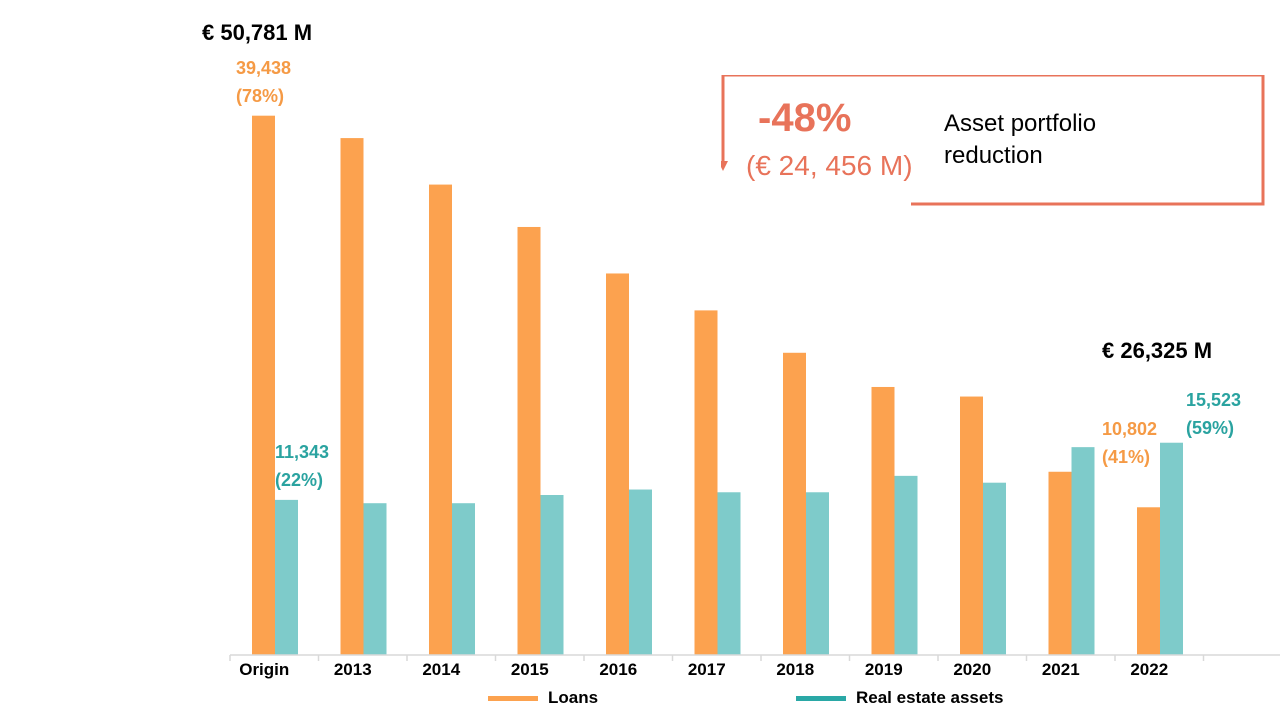  I want to click on data-label-real-estate-2022: 15,523, so click(1213, 400).